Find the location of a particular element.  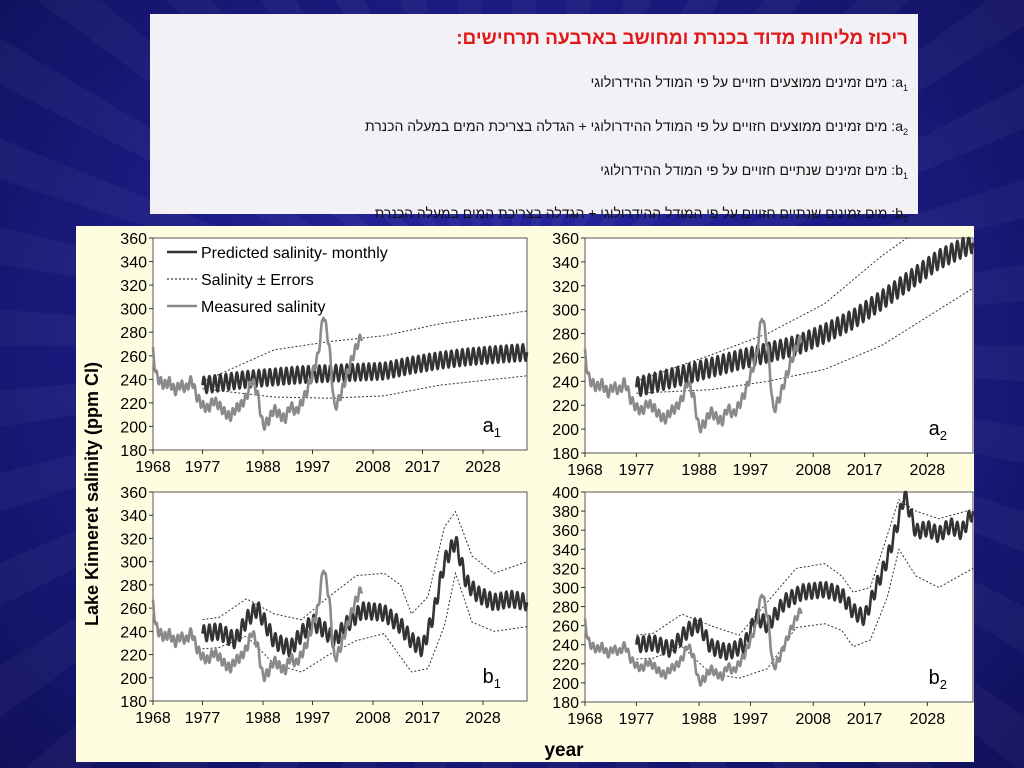

y-tick-label: 400 is located at coordinates (565, 493).